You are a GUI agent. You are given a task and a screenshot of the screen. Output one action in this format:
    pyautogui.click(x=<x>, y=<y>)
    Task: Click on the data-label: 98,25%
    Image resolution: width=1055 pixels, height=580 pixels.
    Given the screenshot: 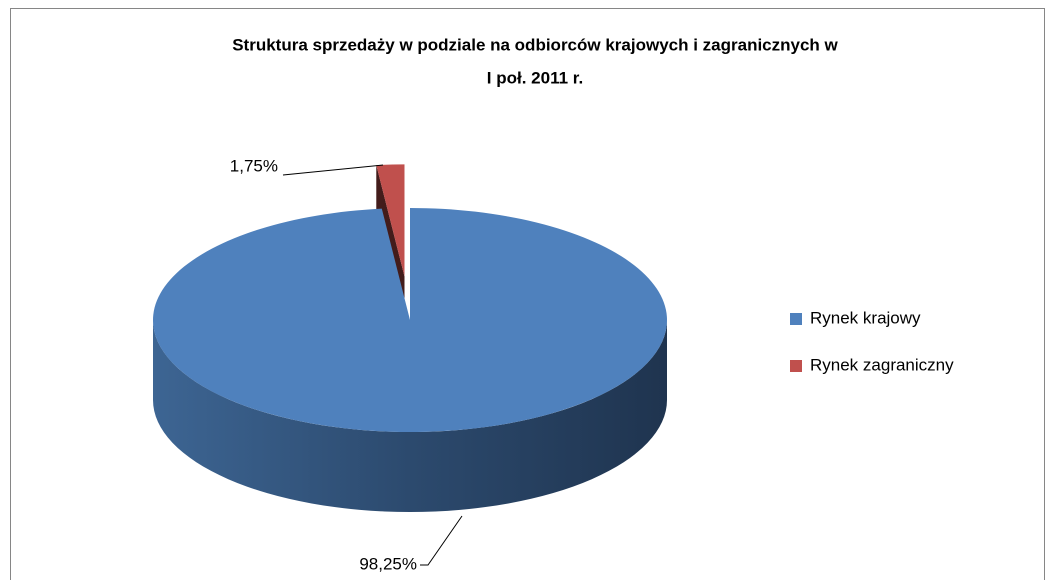 What is the action you would take?
    pyautogui.click(x=388, y=563)
    